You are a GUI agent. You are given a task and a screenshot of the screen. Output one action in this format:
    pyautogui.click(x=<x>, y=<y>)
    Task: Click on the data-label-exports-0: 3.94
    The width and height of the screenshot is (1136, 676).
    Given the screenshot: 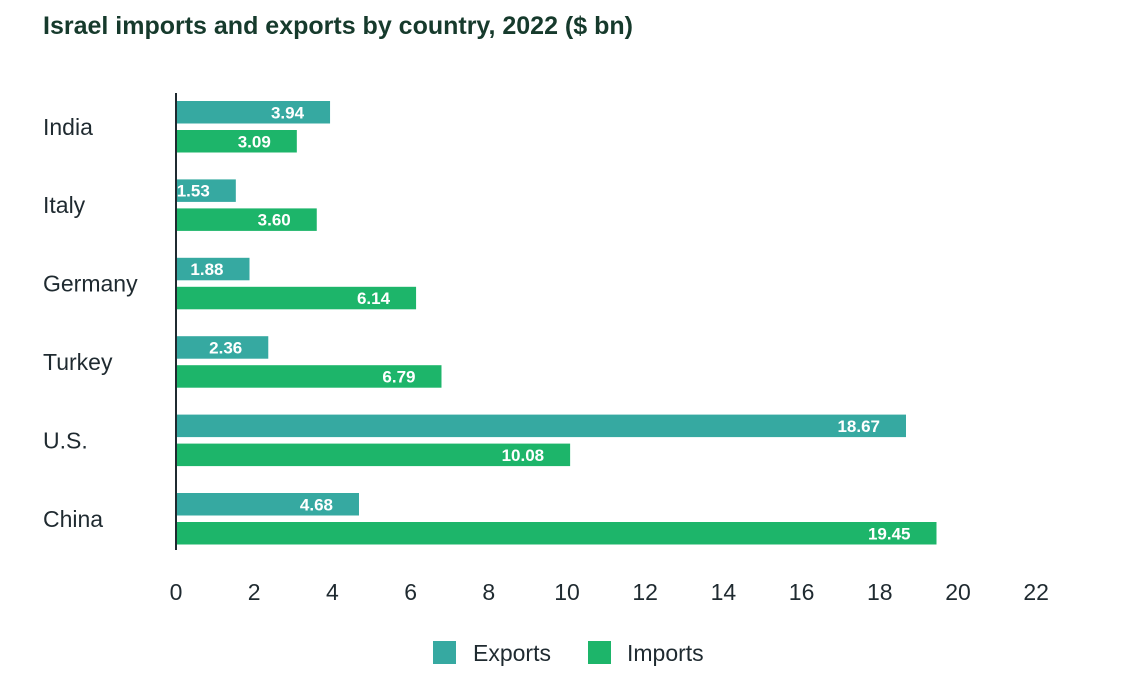 What is the action you would take?
    pyautogui.click(x=288, y=112)
    